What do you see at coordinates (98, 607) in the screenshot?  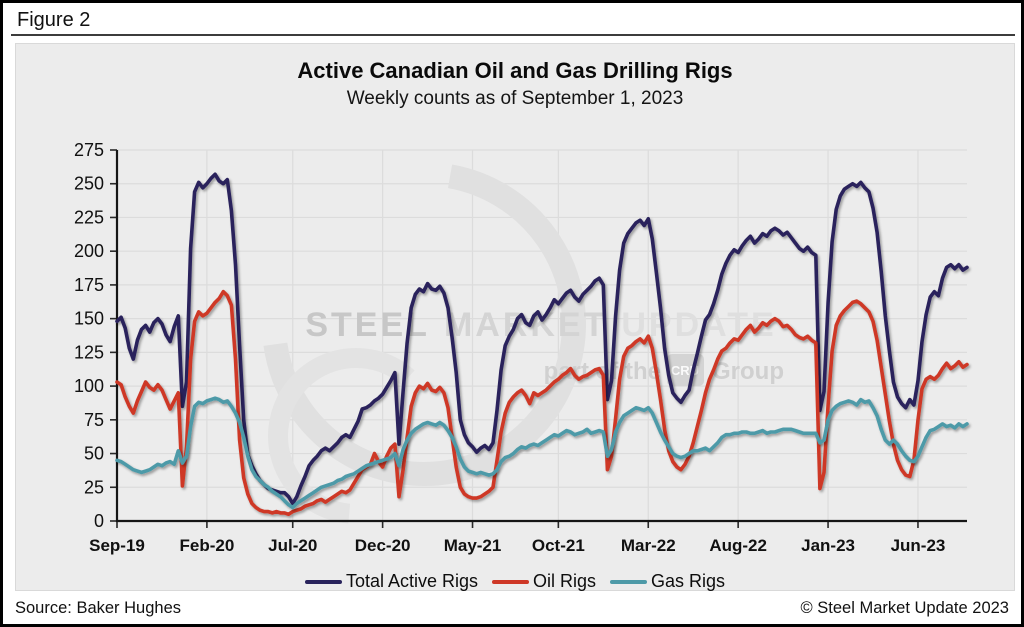 I see `footer-source: Source: Baker Hughes` at bounding box center [98, 607].